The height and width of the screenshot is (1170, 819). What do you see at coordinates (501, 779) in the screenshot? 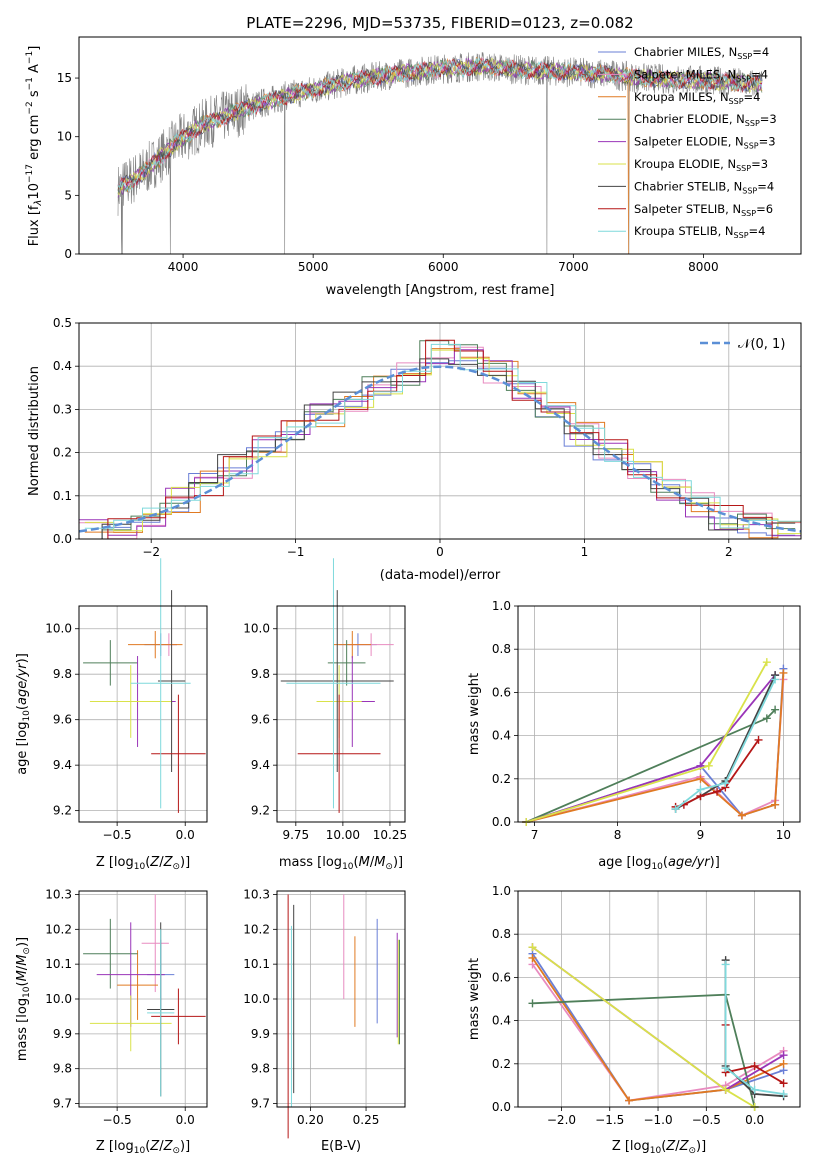
I see `mw_vs_age-ytick-label: 0.2` at bounding box center [501, 779].